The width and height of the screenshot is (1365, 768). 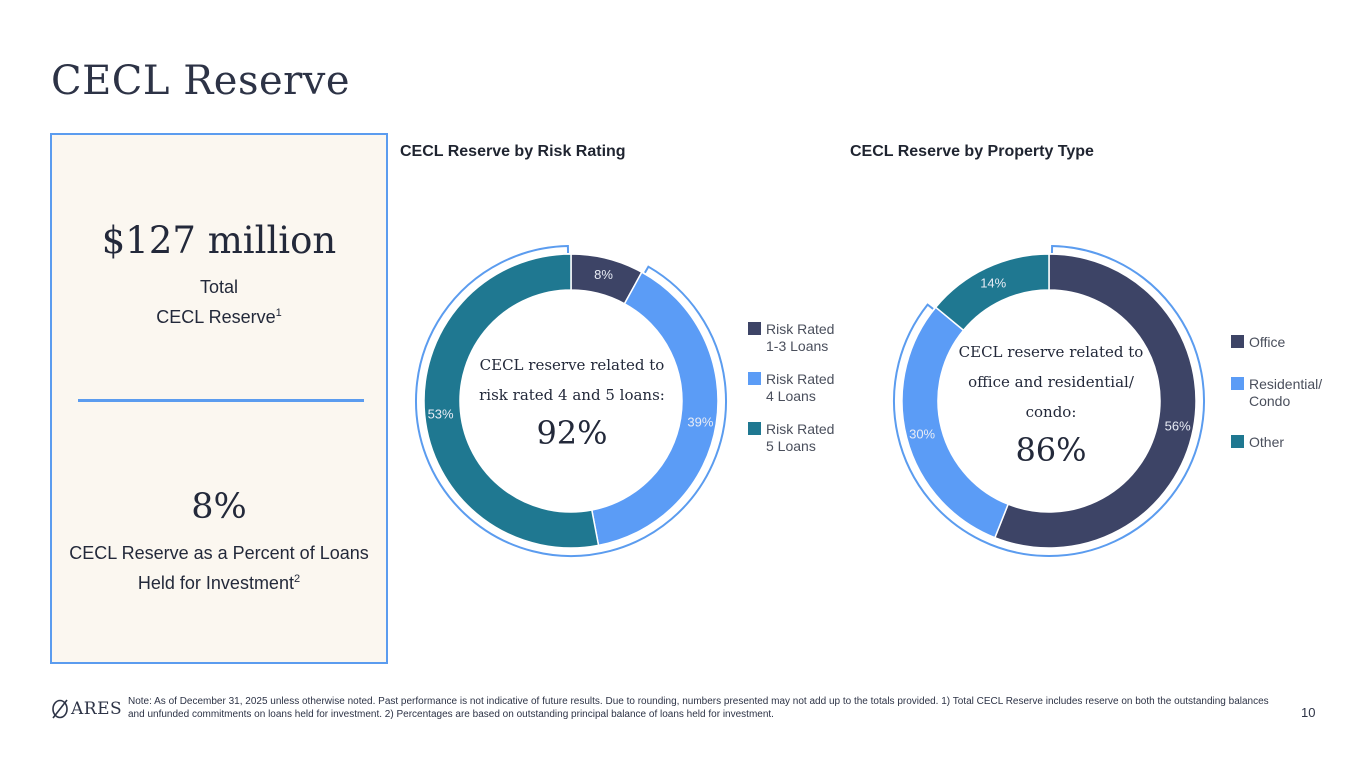 What do you see at coordinates (216, 317) in the screenshot?
I see `total-reserve-label-line2: CECL Reserve` at bounding box center [216, 317].